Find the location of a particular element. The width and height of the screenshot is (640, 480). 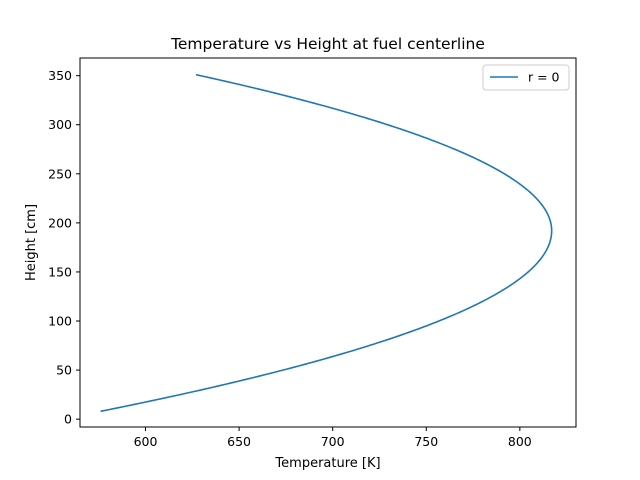

y-tick-label: 100 is located at coordinates (60, 321).